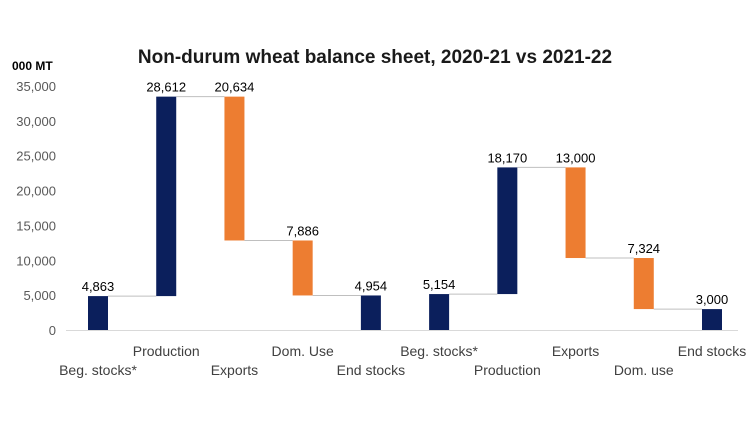 Image resolution: width=750 pixels, height=422 pixels. I want to click on y-tick-label: 10,000, so click(36, 260).